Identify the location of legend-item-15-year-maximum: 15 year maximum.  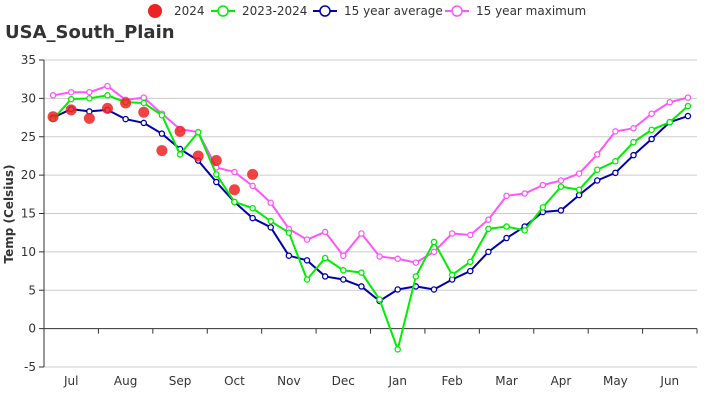
(515, 11).